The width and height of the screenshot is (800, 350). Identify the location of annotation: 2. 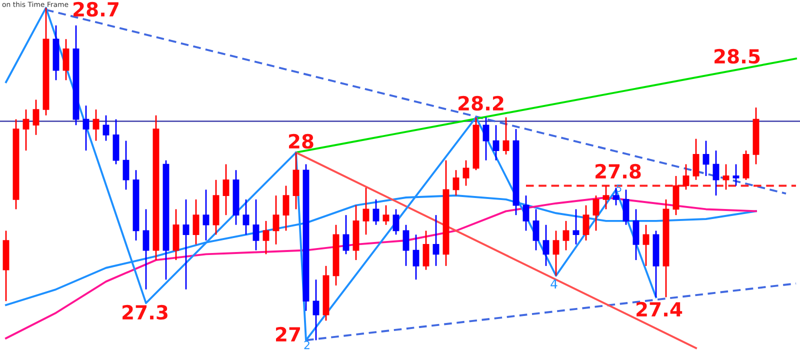
(307, 345).